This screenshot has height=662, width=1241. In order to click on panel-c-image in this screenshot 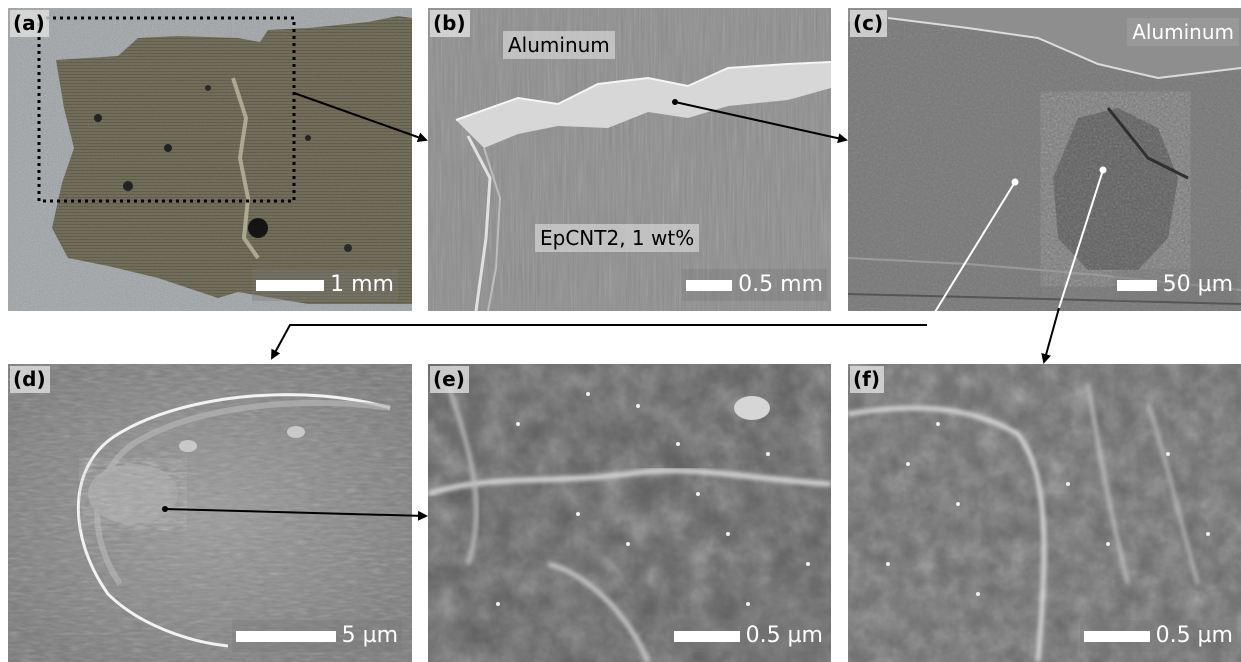, I will do `click(1044, 159)`.